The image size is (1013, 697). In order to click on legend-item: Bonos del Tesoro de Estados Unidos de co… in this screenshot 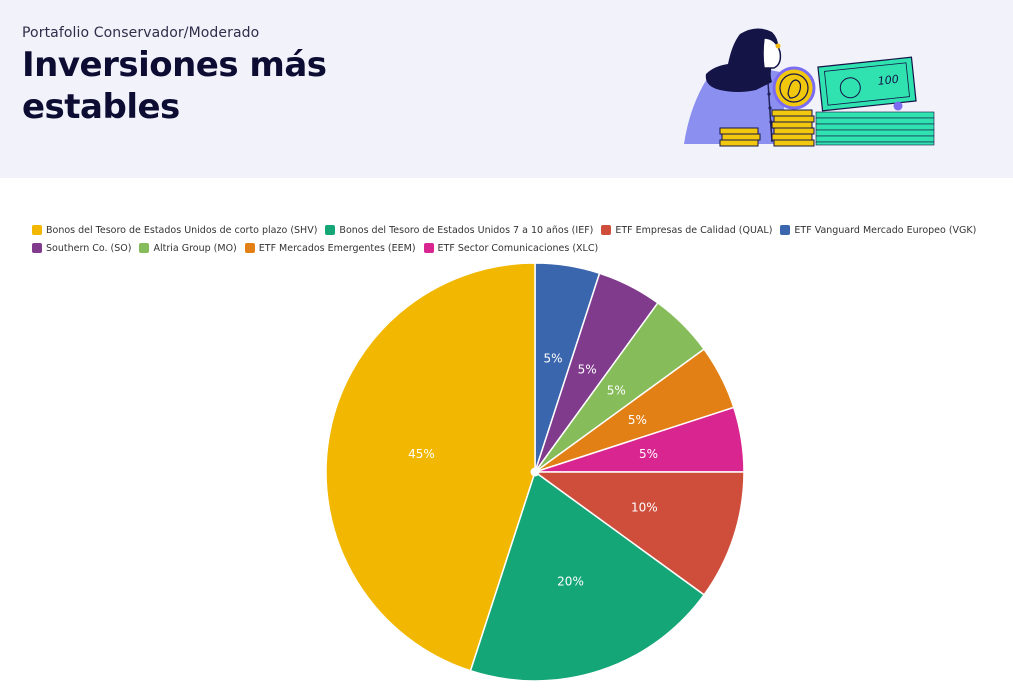, I will do `click(174, 230)`.